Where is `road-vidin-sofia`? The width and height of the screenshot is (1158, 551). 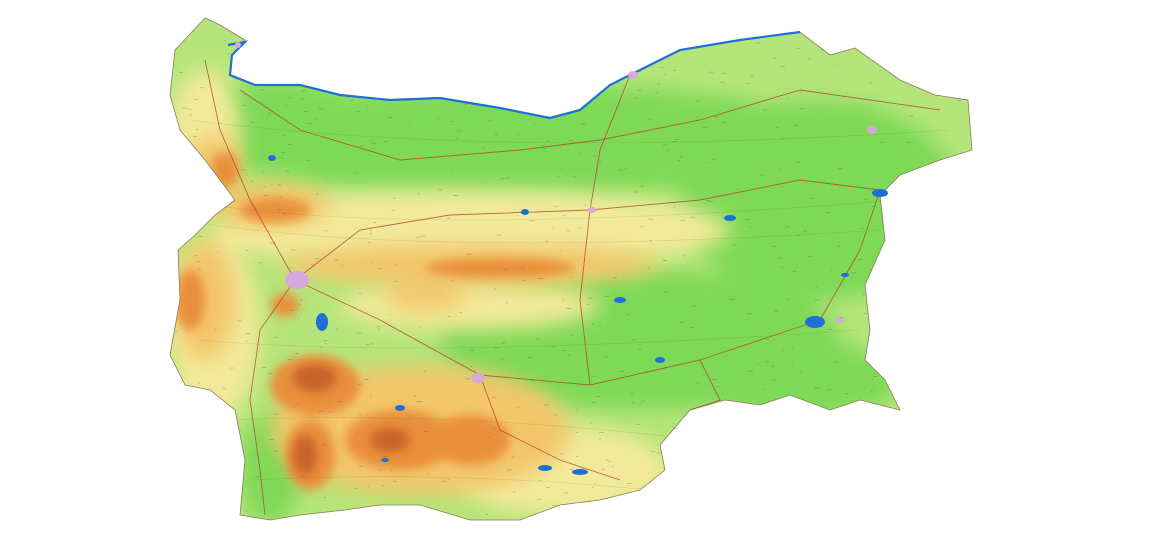 road-vidin-sofia is located at coordinates (250, 170).